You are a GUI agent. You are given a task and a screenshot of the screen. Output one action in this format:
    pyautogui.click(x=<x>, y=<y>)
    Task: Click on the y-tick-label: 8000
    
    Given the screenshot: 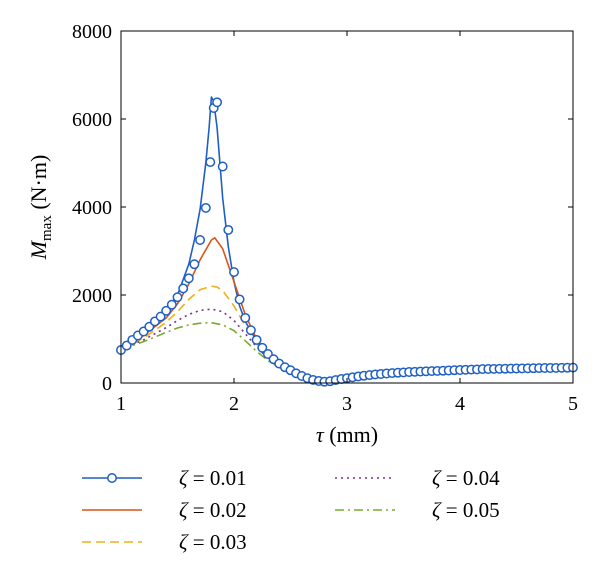 What is the action you would take?
    pyautogui.click(x=92, y=32)
    